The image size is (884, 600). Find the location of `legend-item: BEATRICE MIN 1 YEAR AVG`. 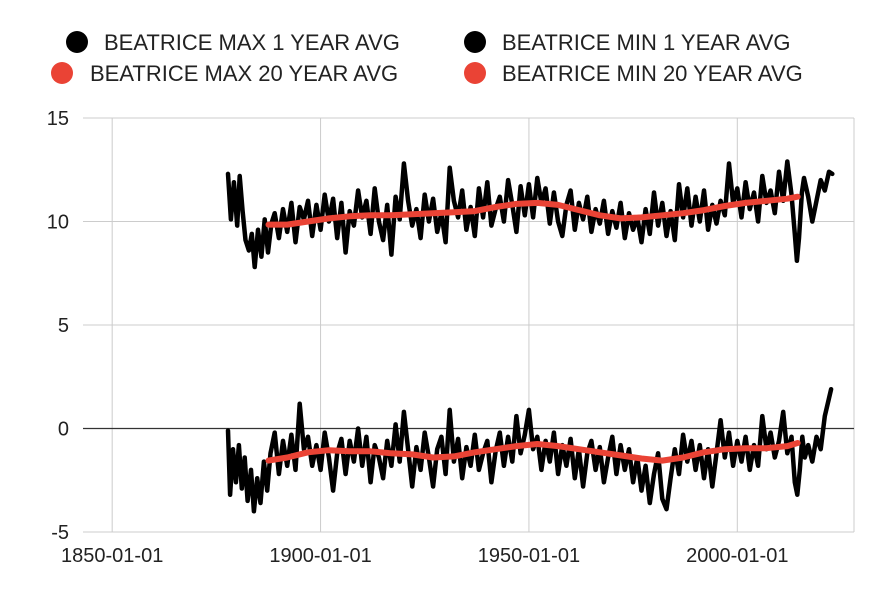

legend-item: BEATRICE MIN 1 YEAR AVG is located at coordinates (627, 42).